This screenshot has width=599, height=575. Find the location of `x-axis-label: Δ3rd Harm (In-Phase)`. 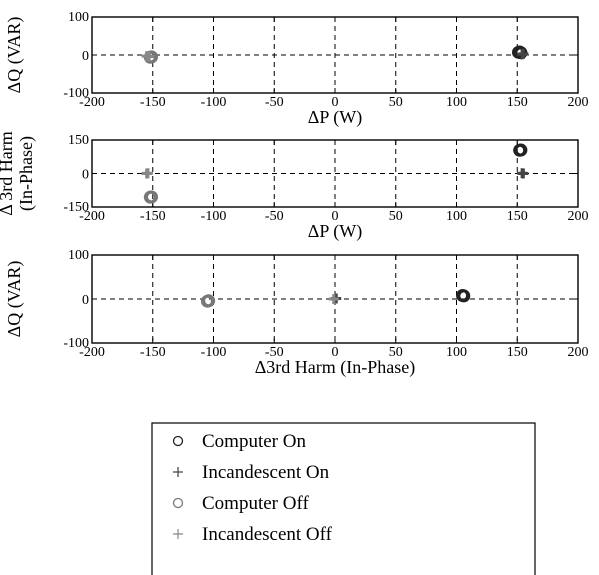

x-axis-label: Δ3rd Harm (In-Phase) is located at coordinates (335, 367).